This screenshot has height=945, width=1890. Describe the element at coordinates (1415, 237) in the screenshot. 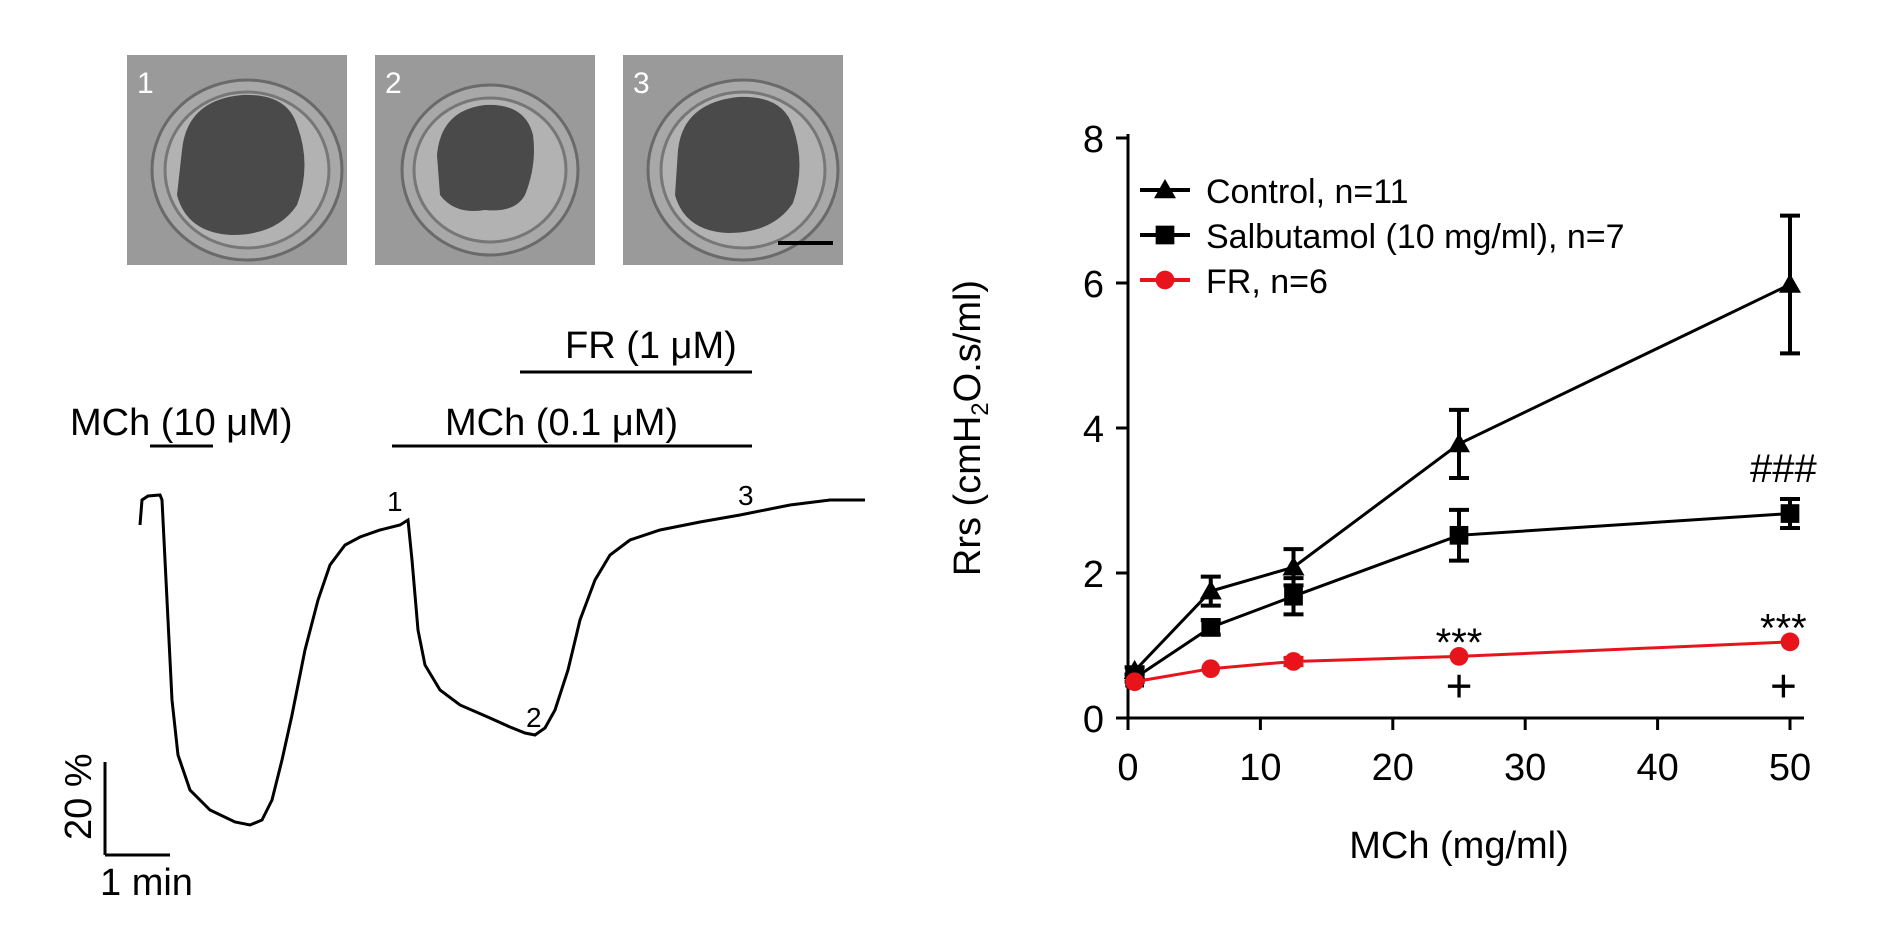

I see `legend-label: Salbutamol (10 mg/ml), n=7` at that location.